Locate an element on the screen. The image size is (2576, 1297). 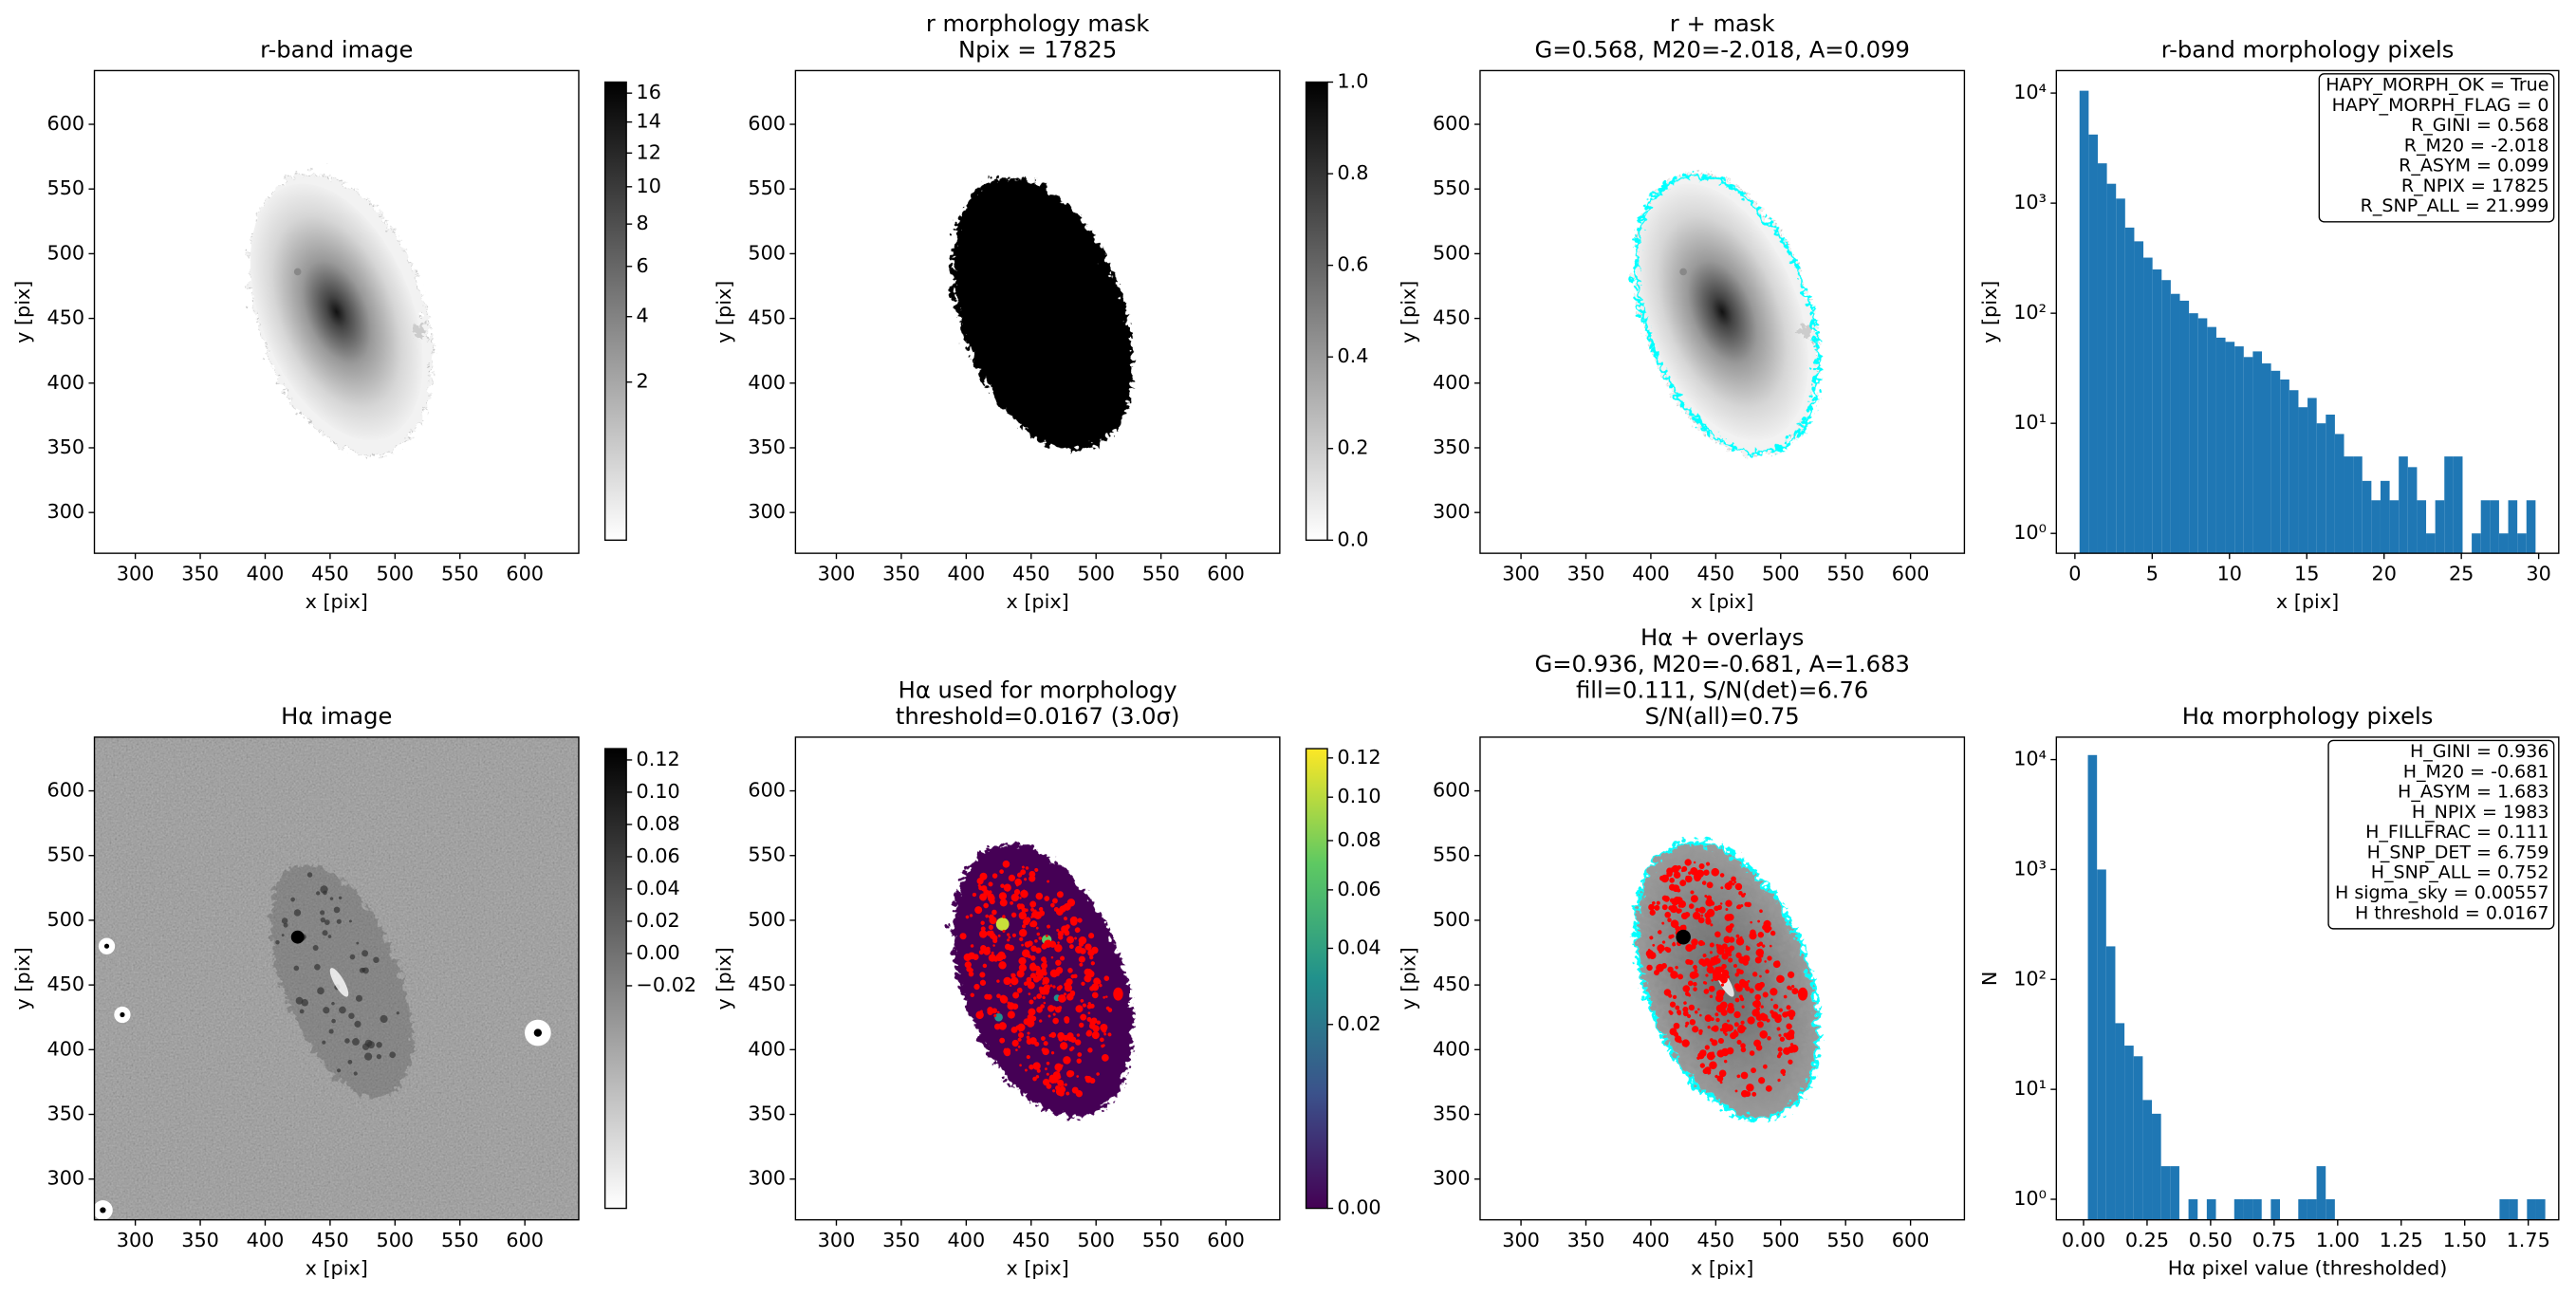
axes-frame is located at coordinates (2307, 979).